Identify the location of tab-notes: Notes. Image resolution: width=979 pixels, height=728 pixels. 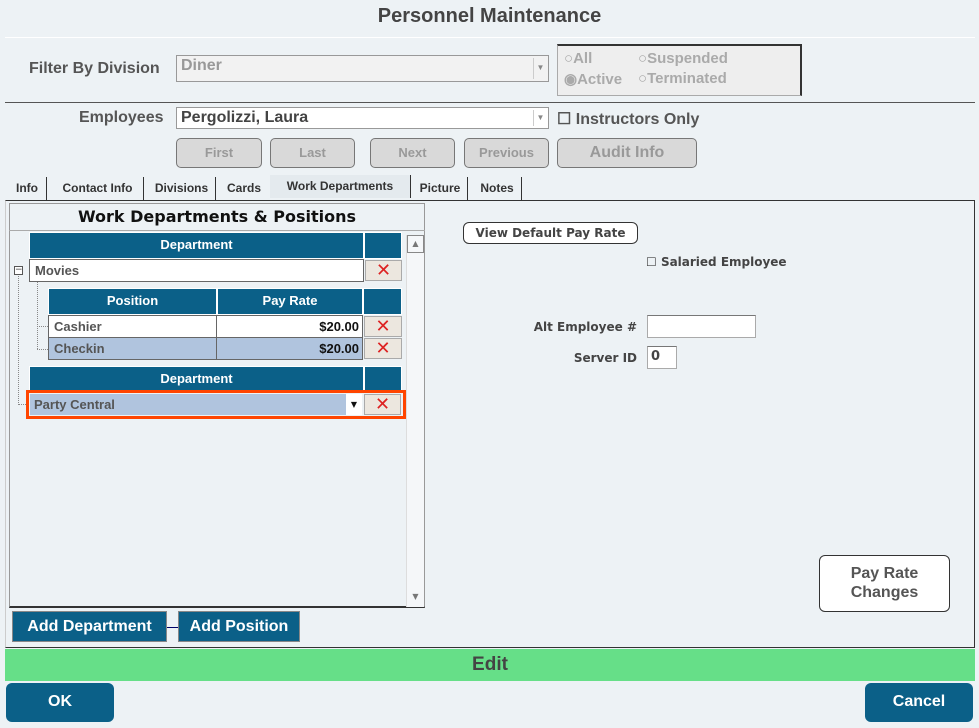
(497, 188).